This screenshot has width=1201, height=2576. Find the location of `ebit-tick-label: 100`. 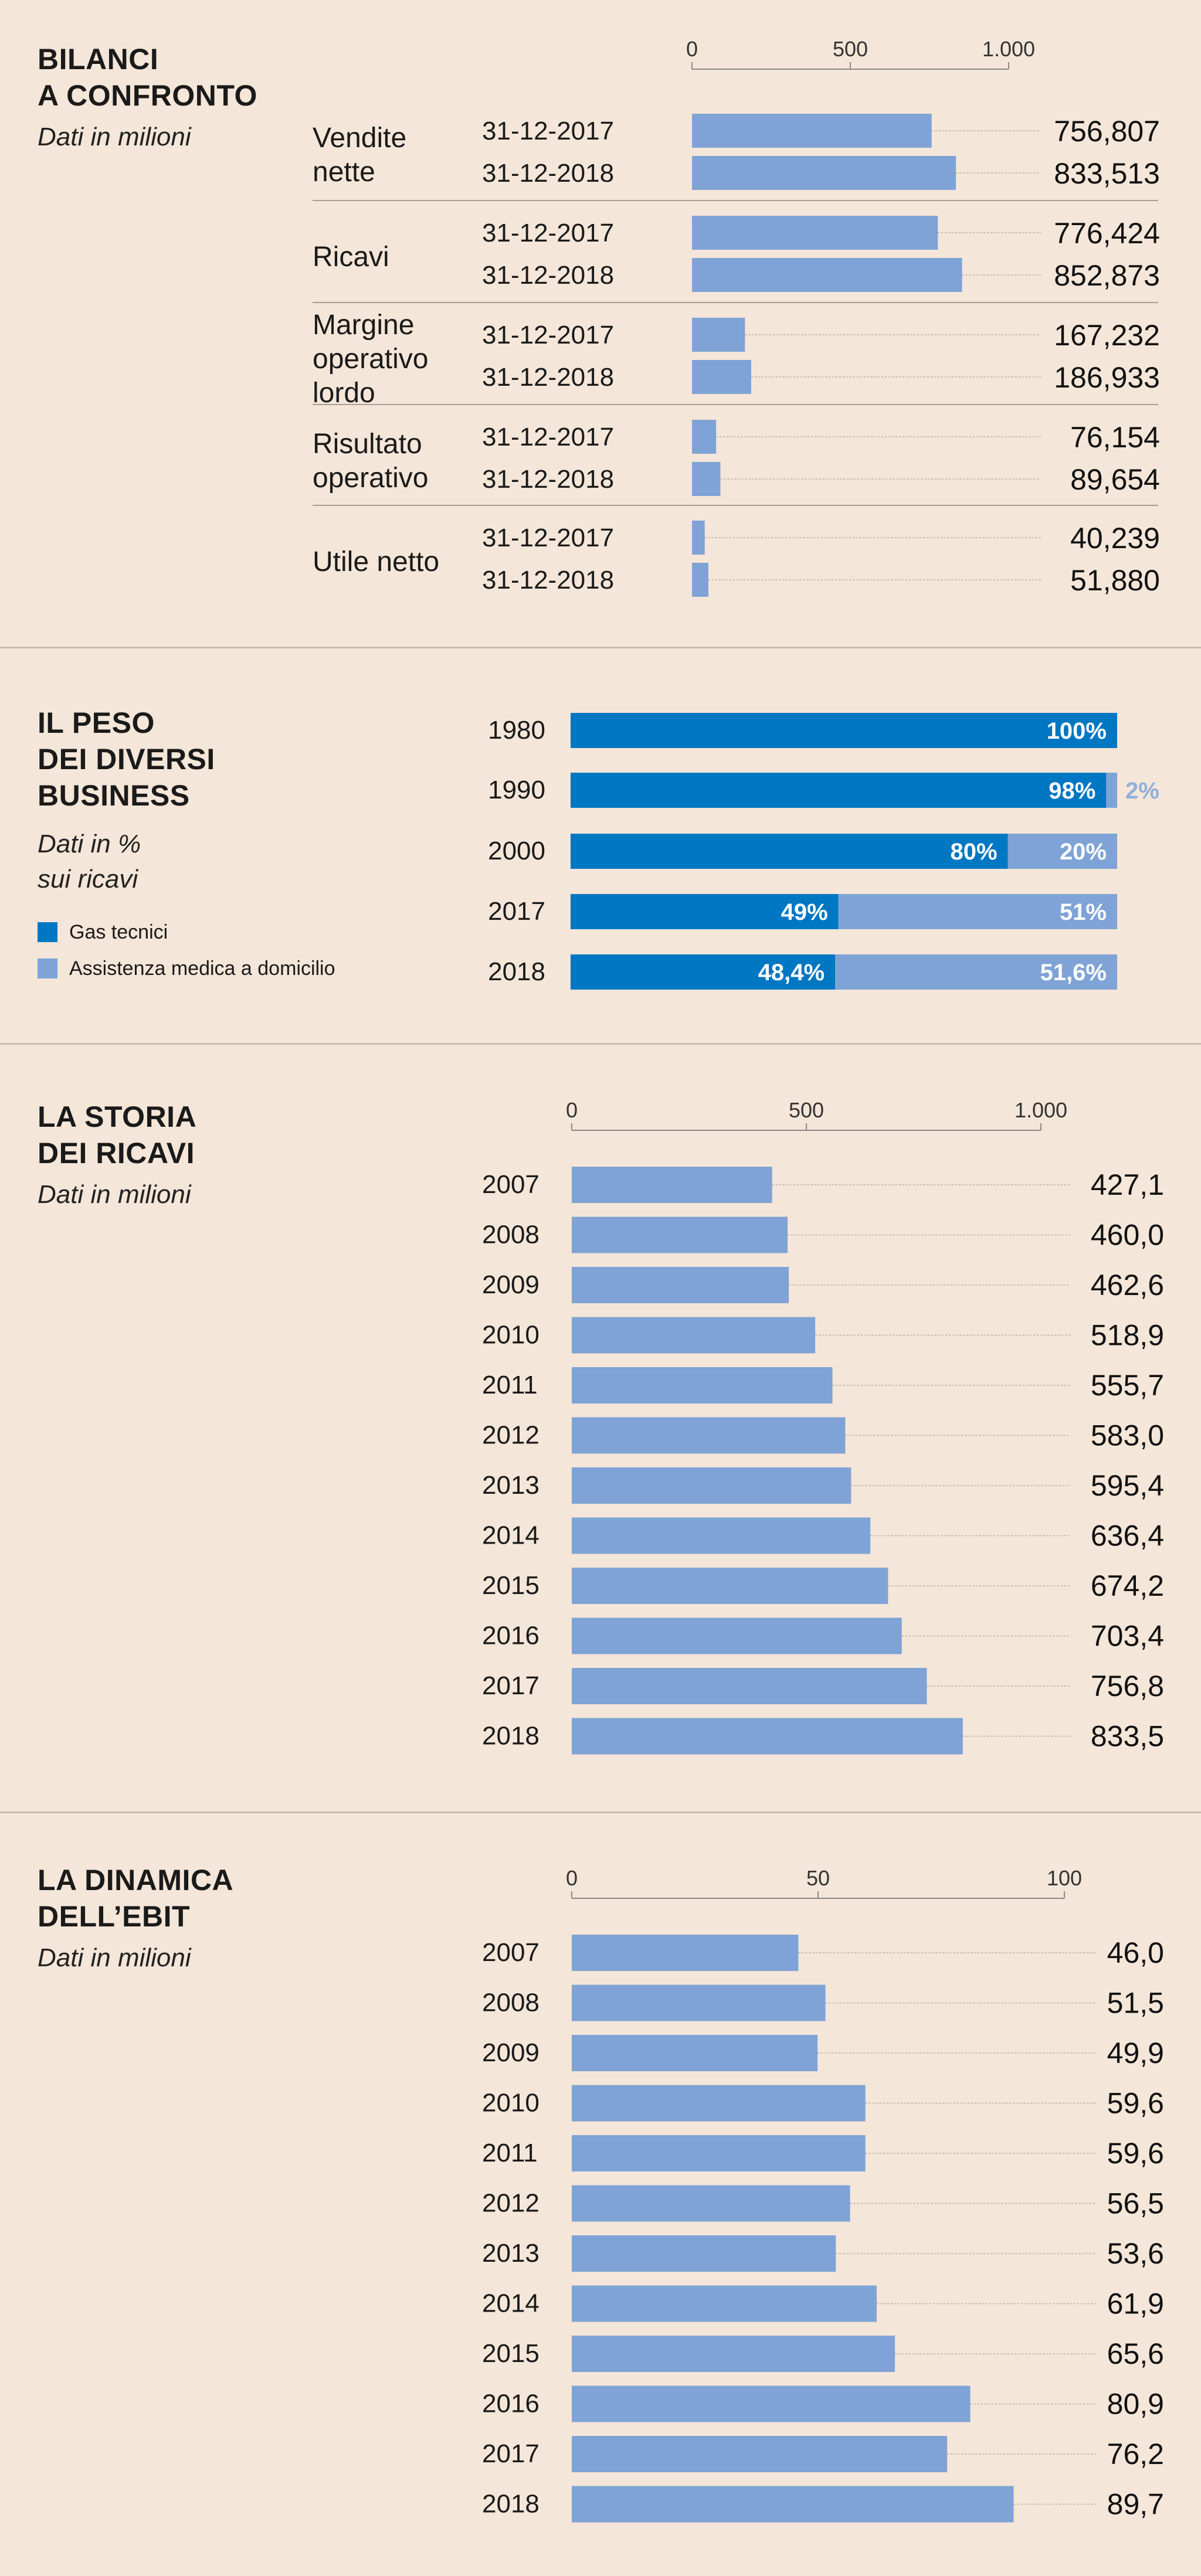

ebit-tick-label: 100 is located at coordinates (1064, 1878).